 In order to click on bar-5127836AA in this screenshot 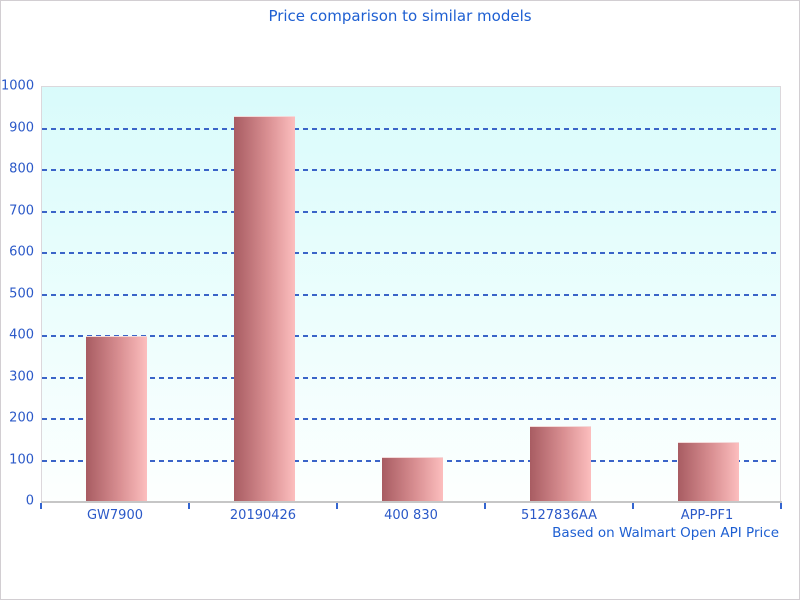, I will do `click(560, 463)`.